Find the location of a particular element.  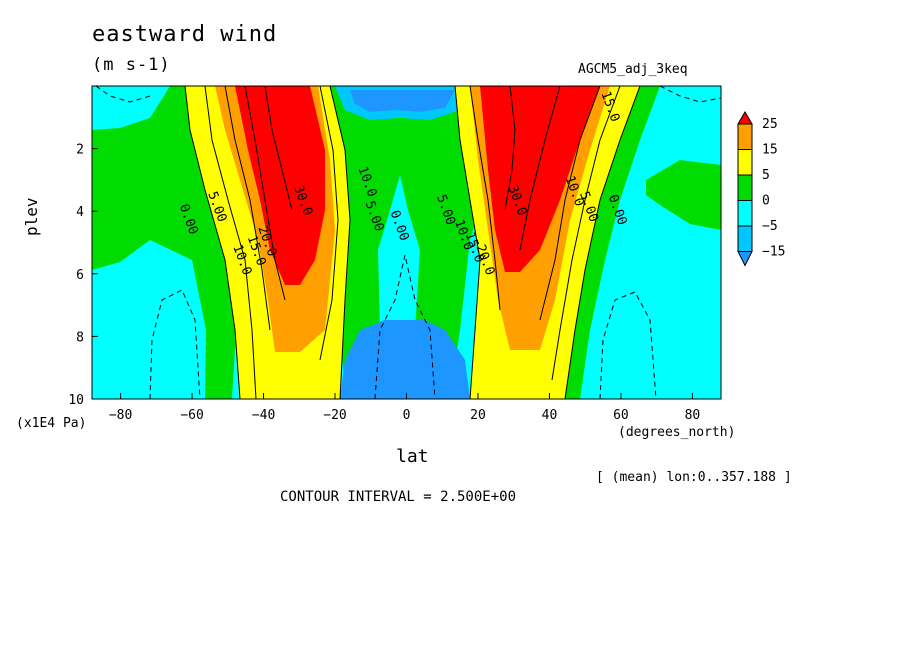

colorbar-arrow-top is located at coordinates (745, 118).